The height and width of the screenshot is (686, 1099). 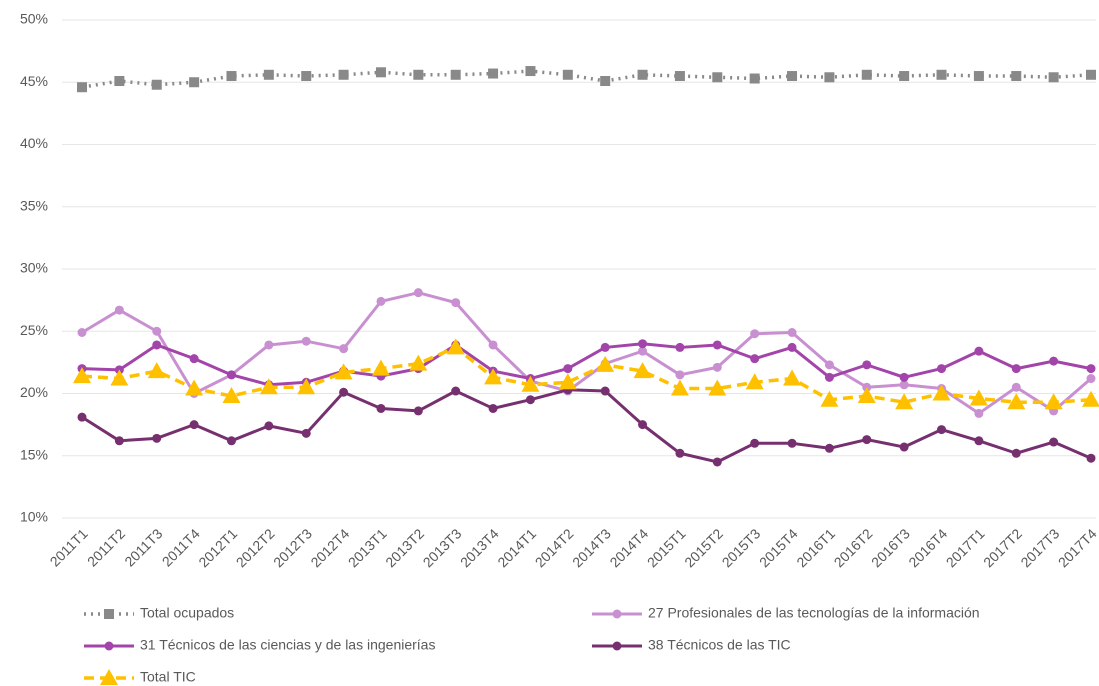 I want to click on x-tick-label: 2014T3, so click(x=591, y=547).